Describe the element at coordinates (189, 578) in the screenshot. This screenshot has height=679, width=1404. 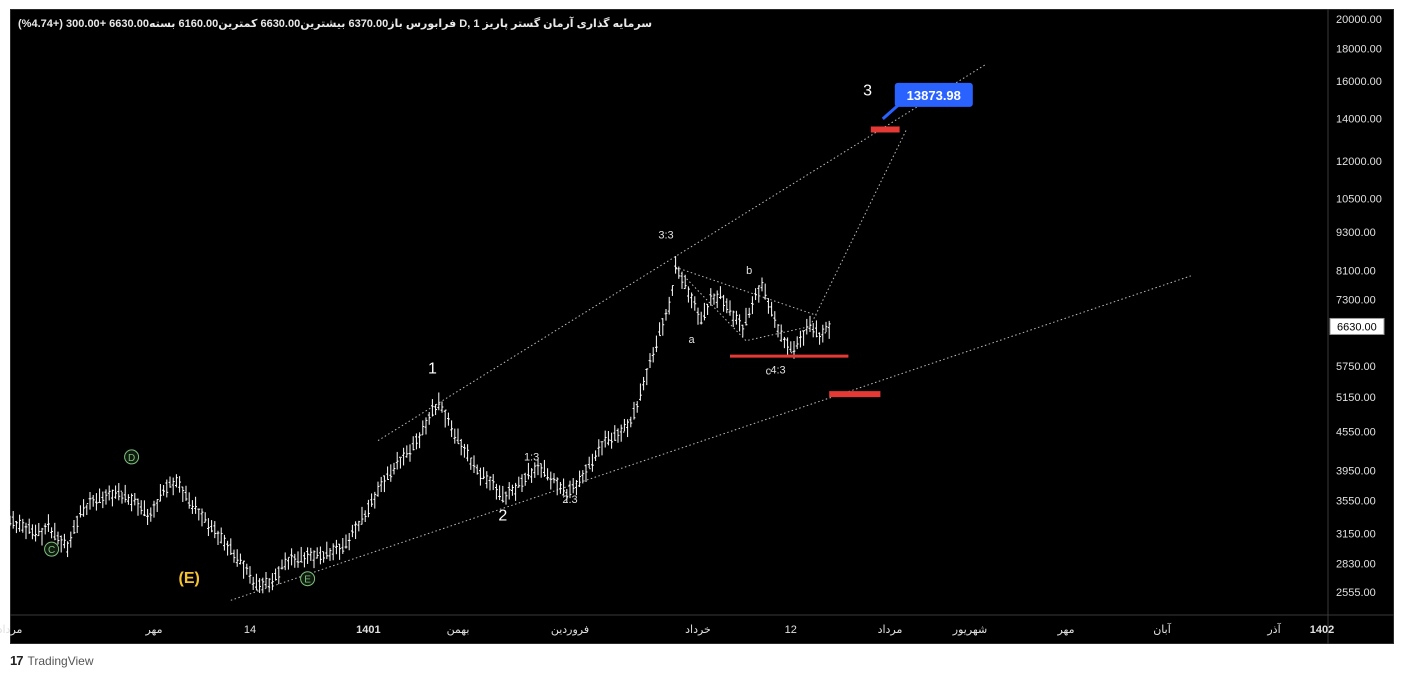
I see `wave-label: (E)` at that location.